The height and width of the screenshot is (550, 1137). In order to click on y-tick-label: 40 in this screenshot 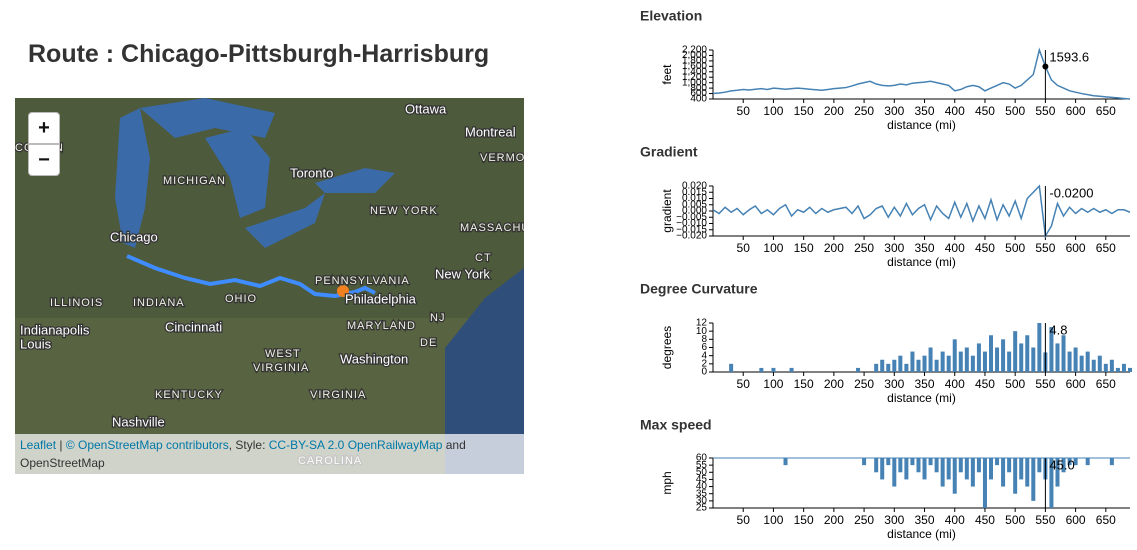, I will do `click(702, 486)`.